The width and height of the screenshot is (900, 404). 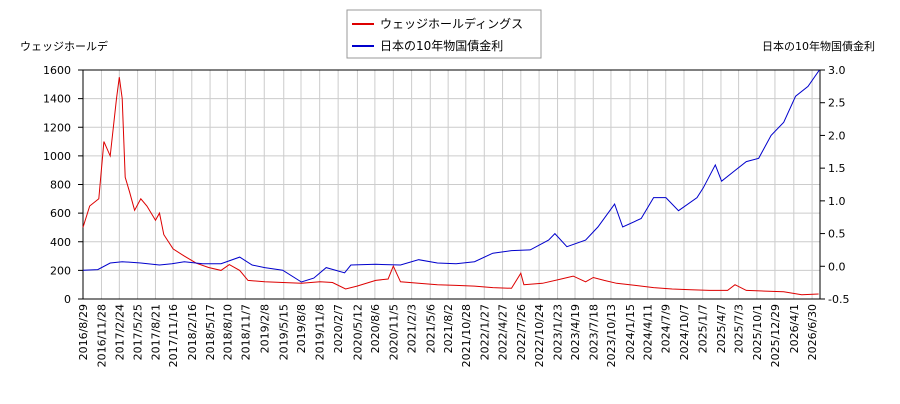 I want to click on x-tick-label: 2020/5/12, so click(x=357, y=332).